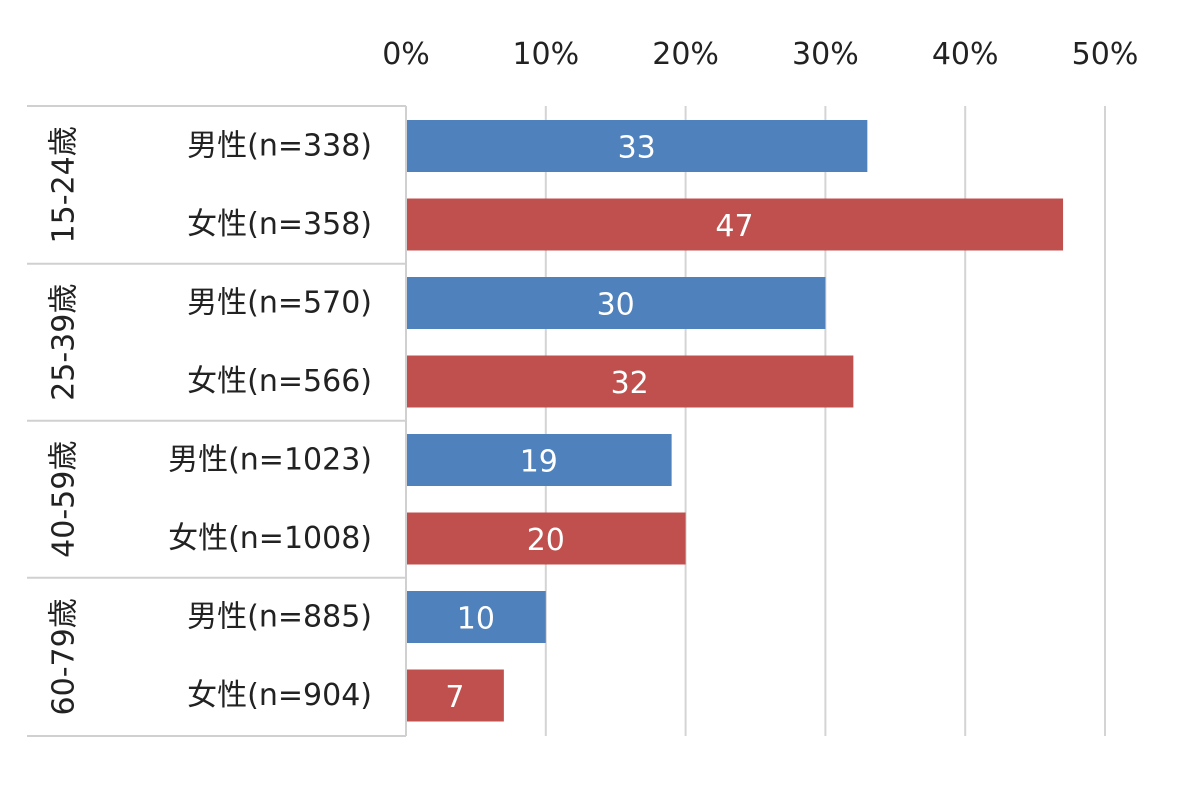 Image resolution: width=1200 pixels, height=795 pixels. Describe the element at coordinates (64, 499) in the screenshot. I see `group-label: 40-59歳` at that location.